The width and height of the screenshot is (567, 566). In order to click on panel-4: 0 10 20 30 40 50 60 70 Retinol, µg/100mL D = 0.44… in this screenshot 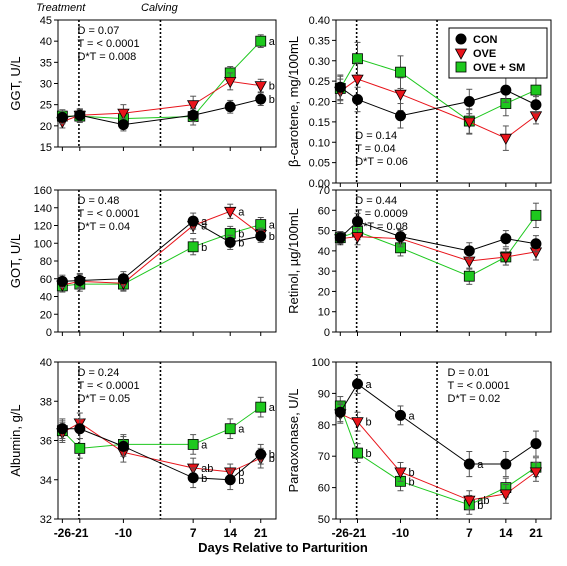, I will do `click(419, 262)`.